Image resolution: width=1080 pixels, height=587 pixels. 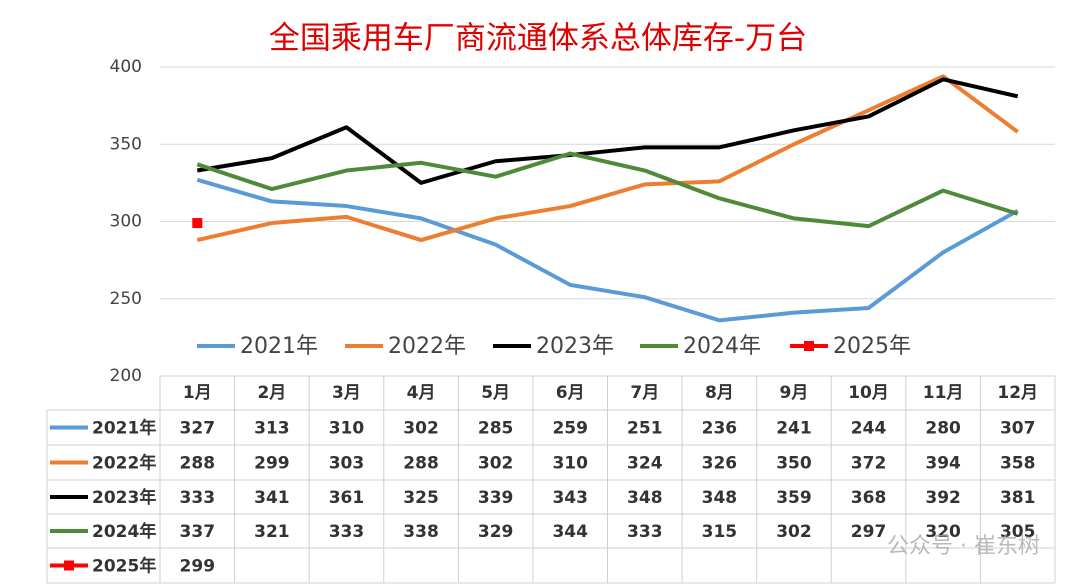 I want to click on x-tick-label: 1月, so click(x=197, y=393).